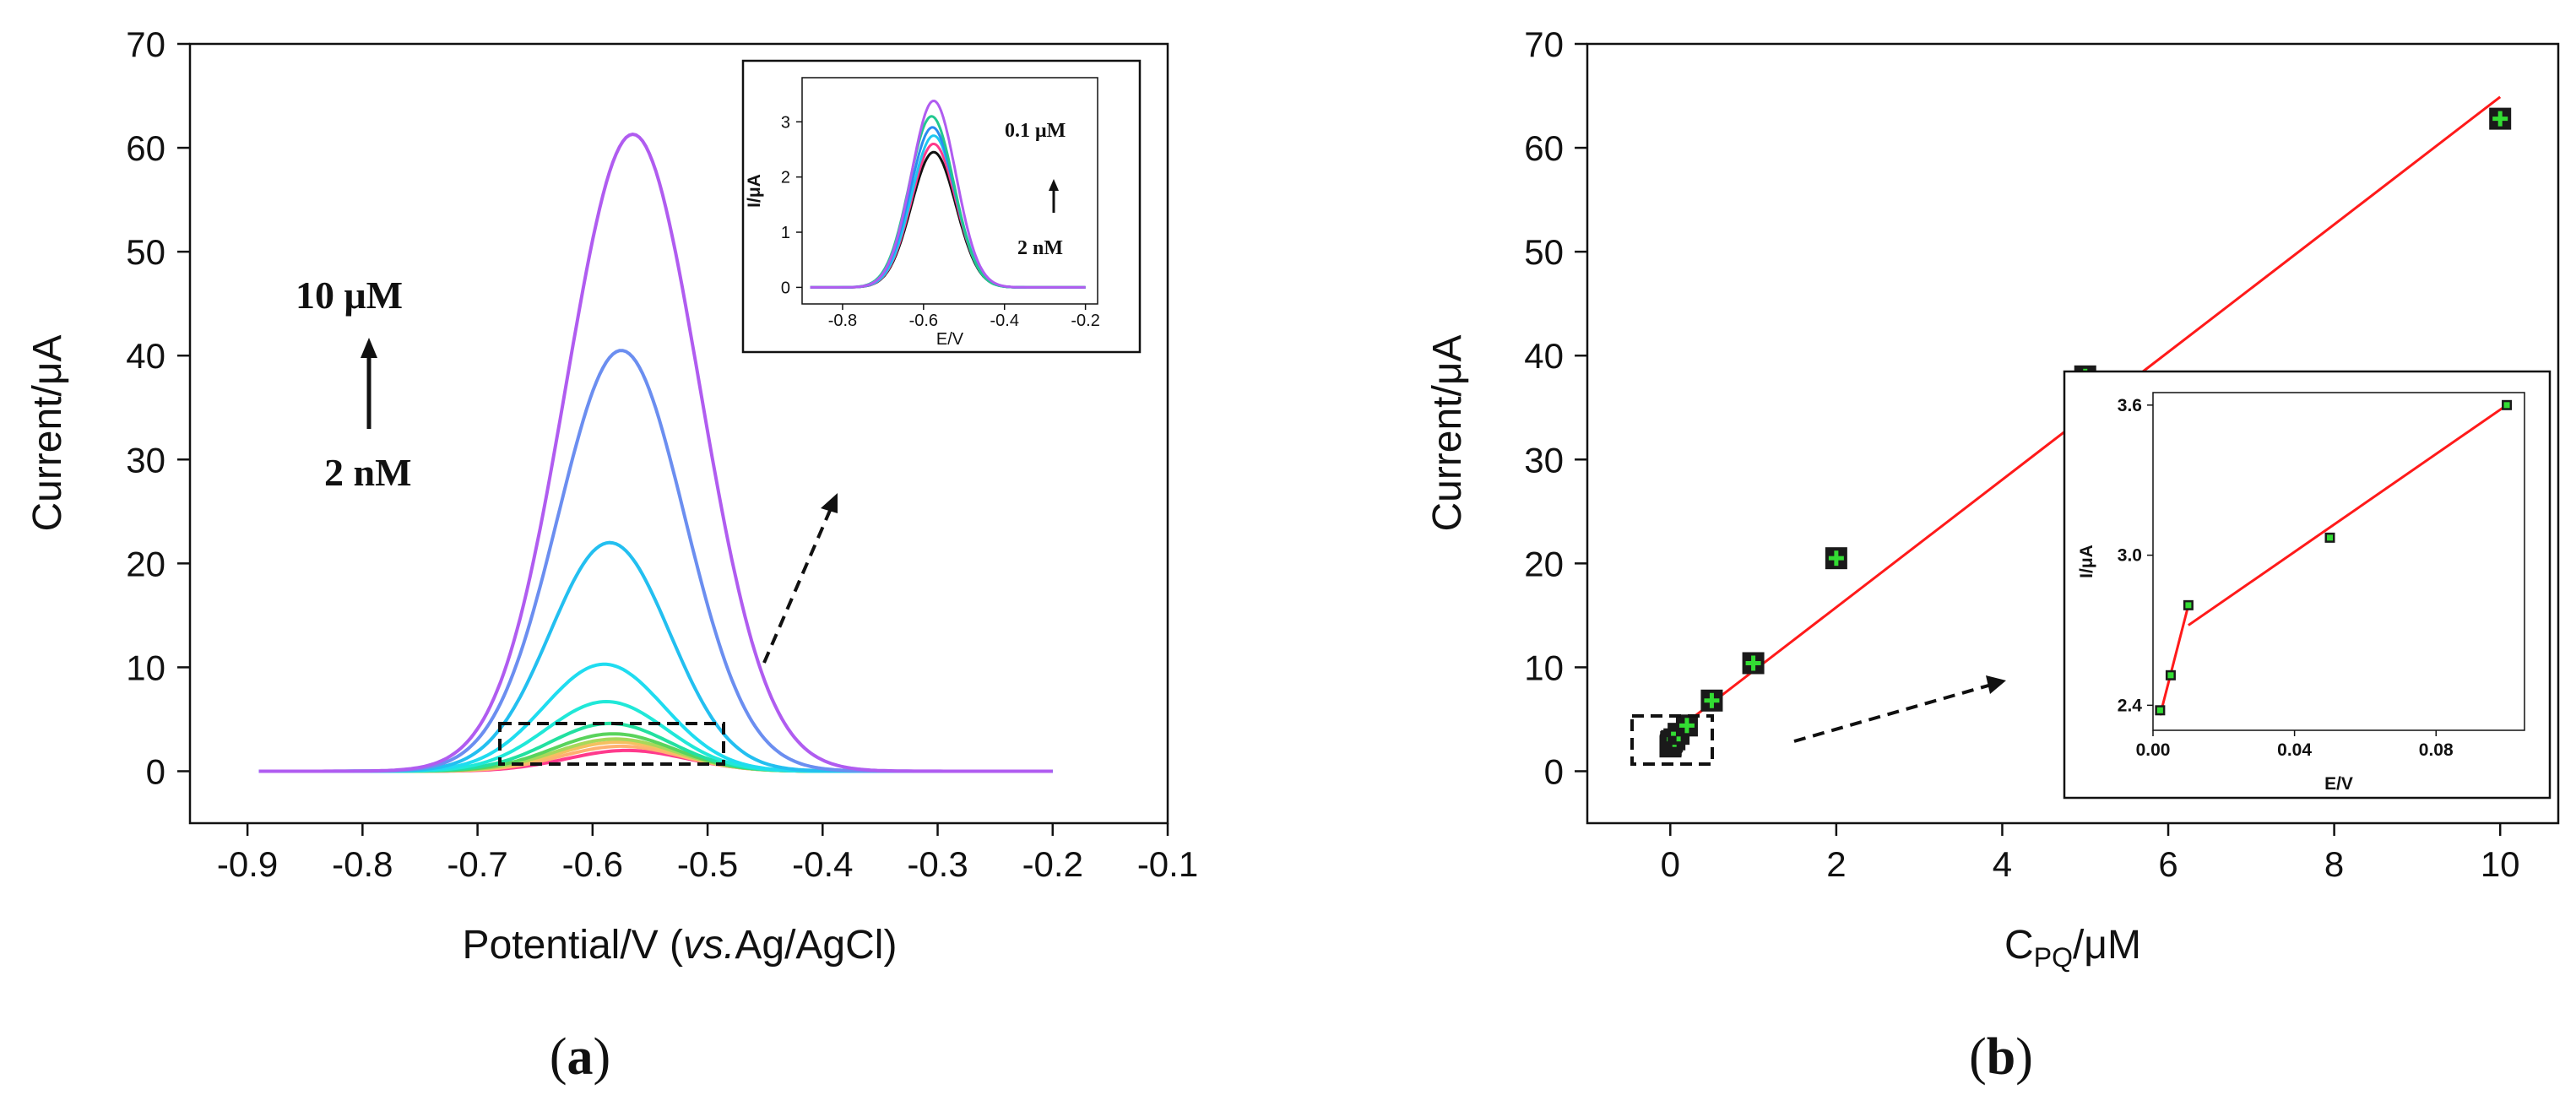  What do you see at coordinates (2294, 750) in the screenshot?
I see `panel-b-inset-x-tick-label: 0.04` at bounding box center [2294, 750].